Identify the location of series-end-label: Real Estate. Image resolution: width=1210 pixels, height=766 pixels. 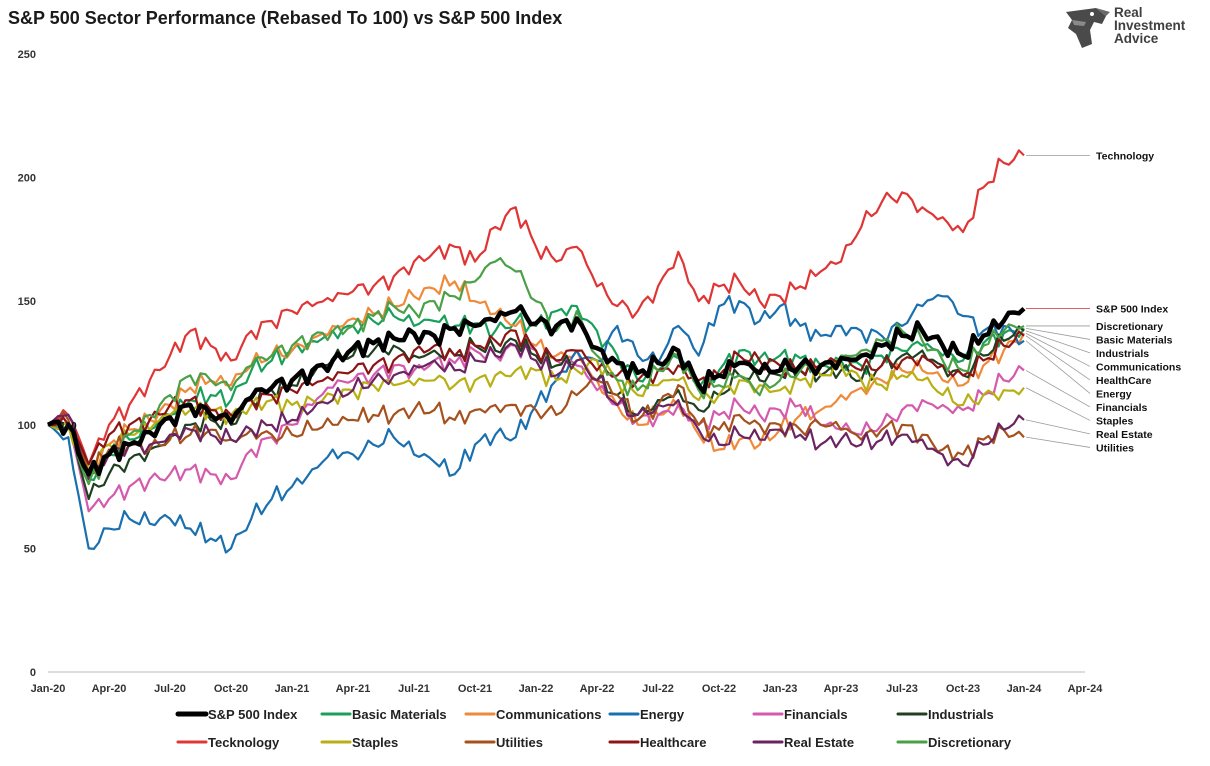
(1124, 435).